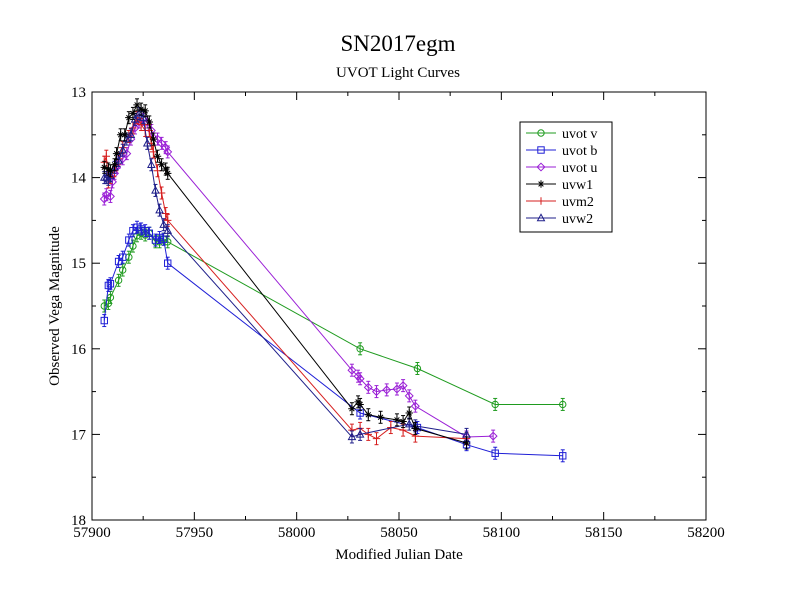 Image resolution: width=792 pixels, height=612 pixels. What do you see at coordinates (79, 350) in the screenshot?
I see `y-tick-label: 16` at bounding box center [79, 350].